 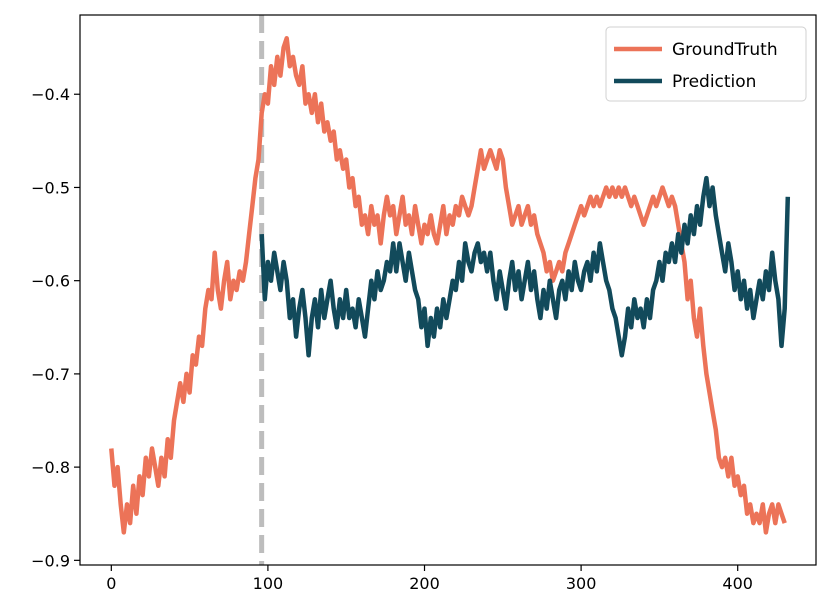 I want to click on x-tick-label: 400, so click(x=737, y=583).